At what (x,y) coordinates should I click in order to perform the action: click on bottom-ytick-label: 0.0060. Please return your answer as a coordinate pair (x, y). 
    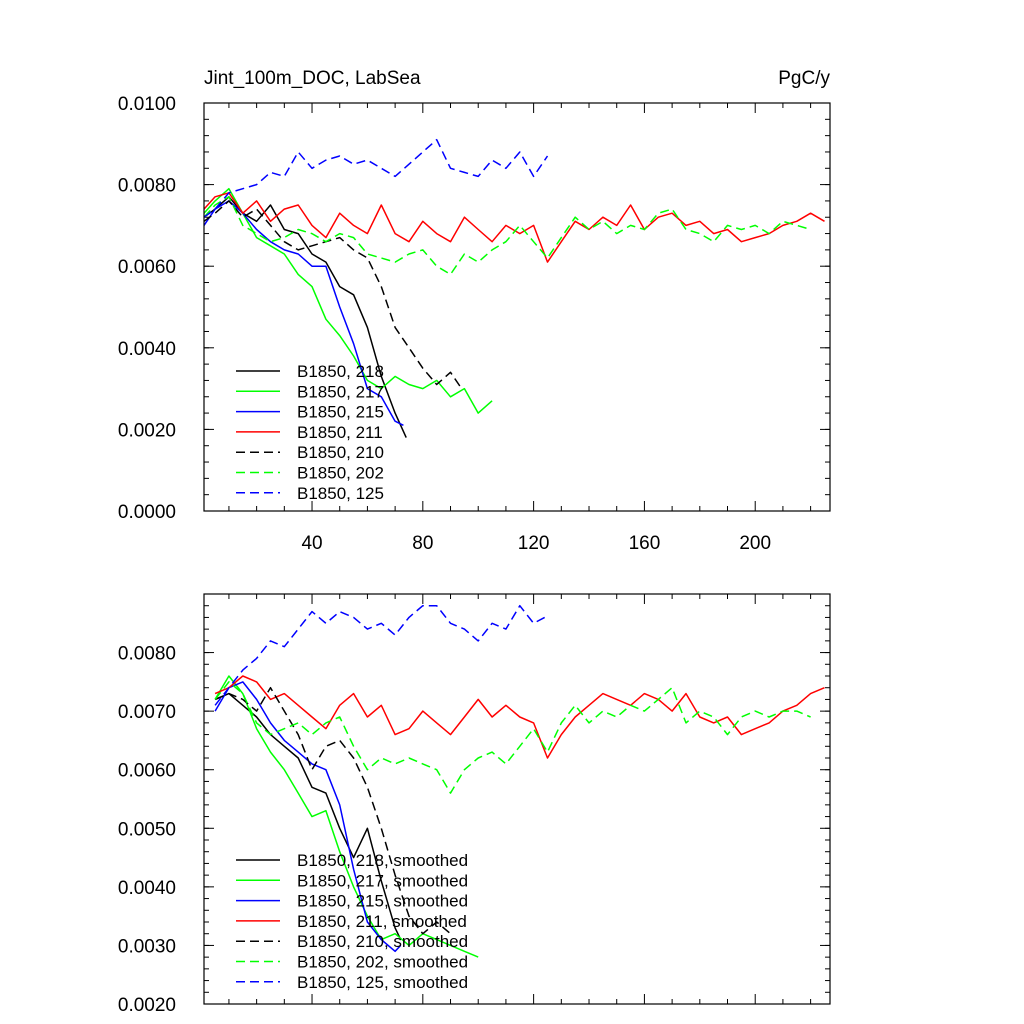
    Looking at the image, I should click on (147, 771).